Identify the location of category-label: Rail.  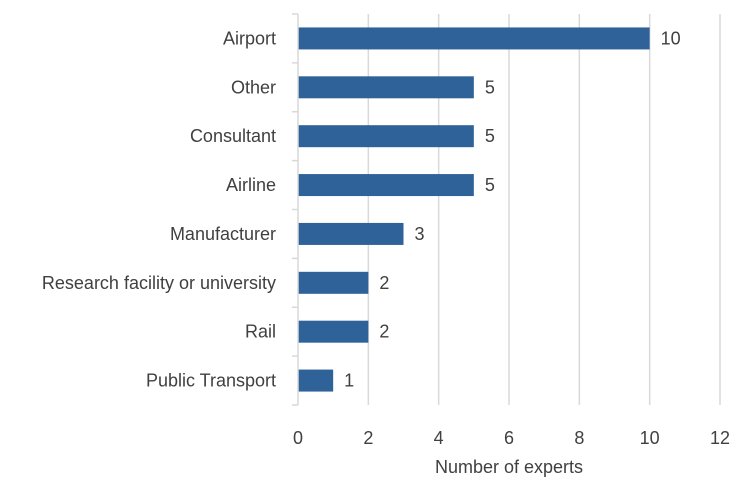
(260, 332).